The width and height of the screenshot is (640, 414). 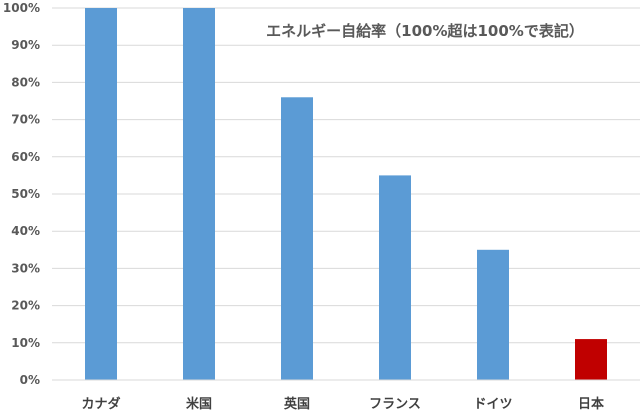 I want to click on x-category-label: 日本, so click(x=591, y=404).